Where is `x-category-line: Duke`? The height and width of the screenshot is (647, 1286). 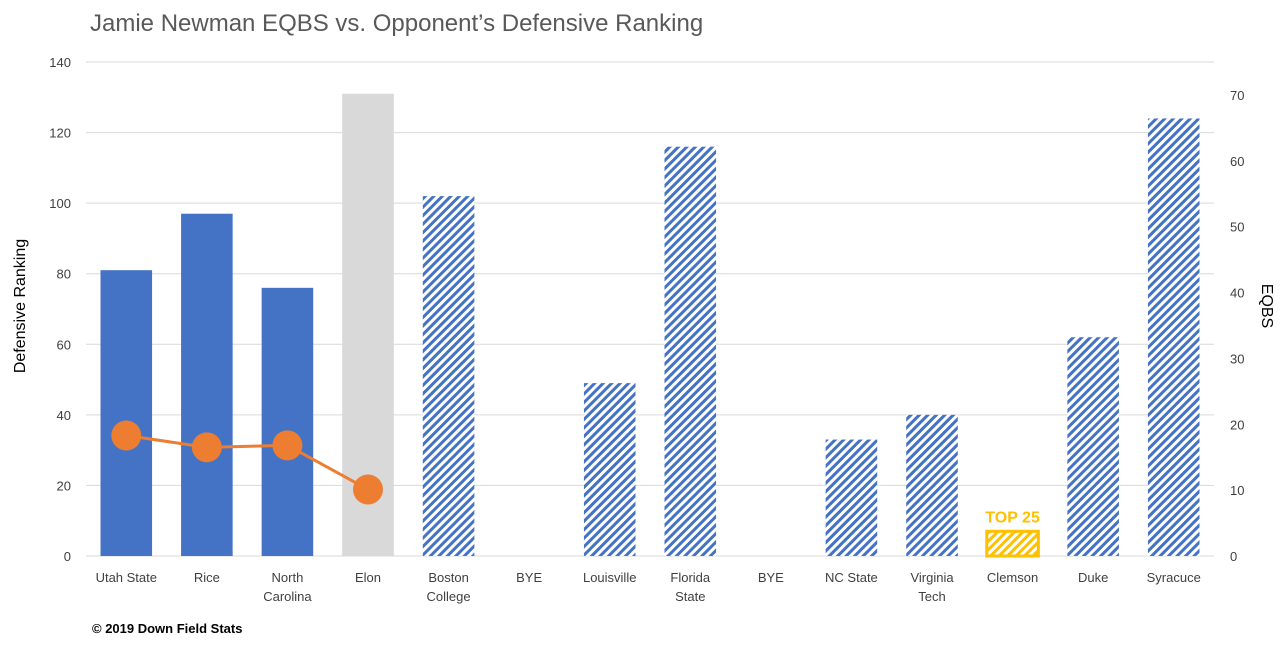
x-category-line: Duke is located at coordinates (1093, 577).